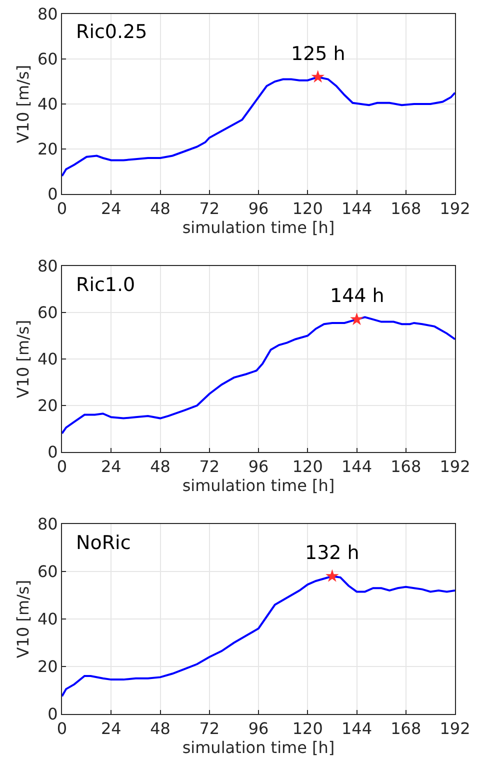 This screenshot has width=479, height=772. Describe the element at coordinates (332, 553) in the screenshot. I see `annotation: 132 h` at that location.